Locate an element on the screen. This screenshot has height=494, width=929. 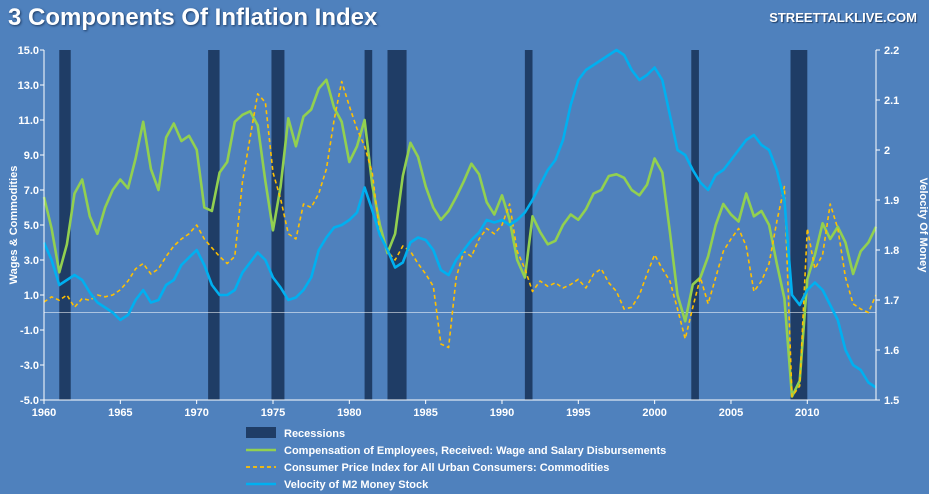
chart-title: 3 Components Of Inflation Index is located at coordinates (193, 17).